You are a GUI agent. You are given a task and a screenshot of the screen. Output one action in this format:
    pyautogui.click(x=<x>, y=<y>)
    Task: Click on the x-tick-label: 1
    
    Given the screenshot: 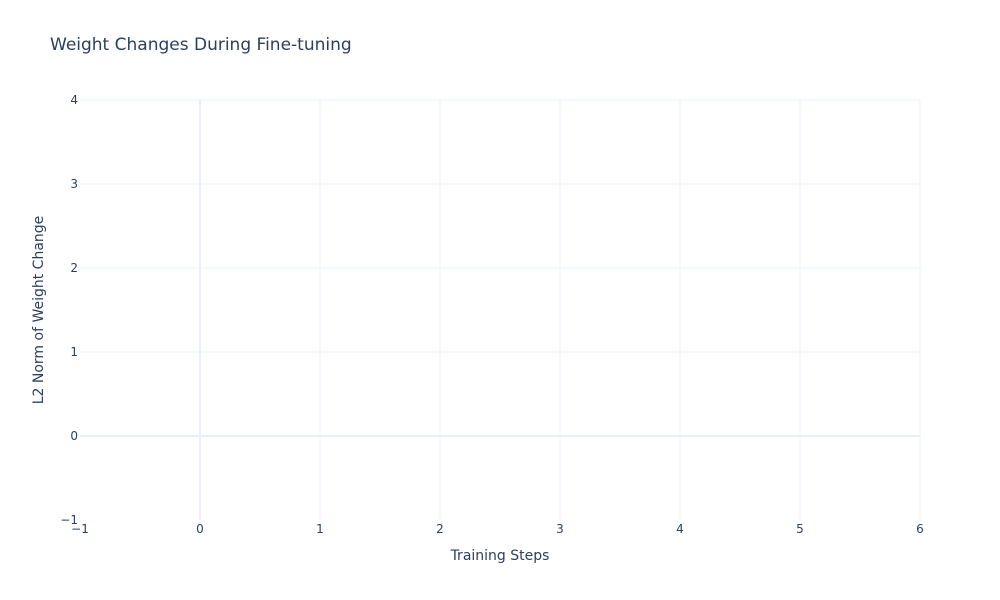 What is the action you would take?
    pyautogui.click(x=320, y=529)
    